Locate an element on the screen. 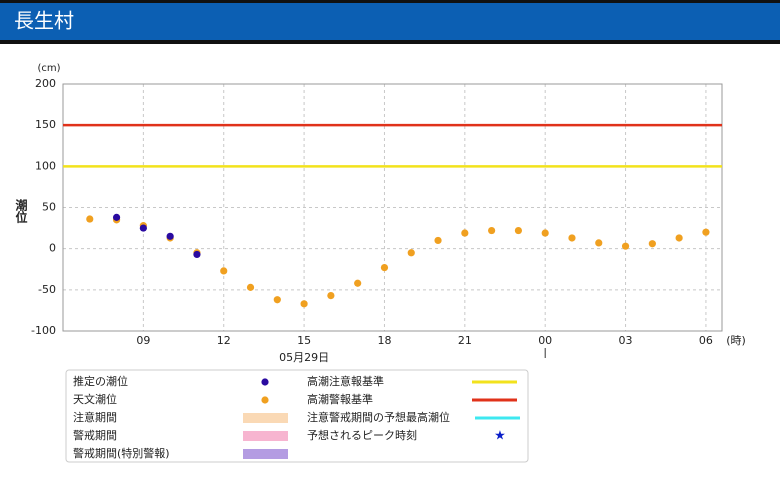  x-tick-label: 09 is located at coordinates (143, 340).